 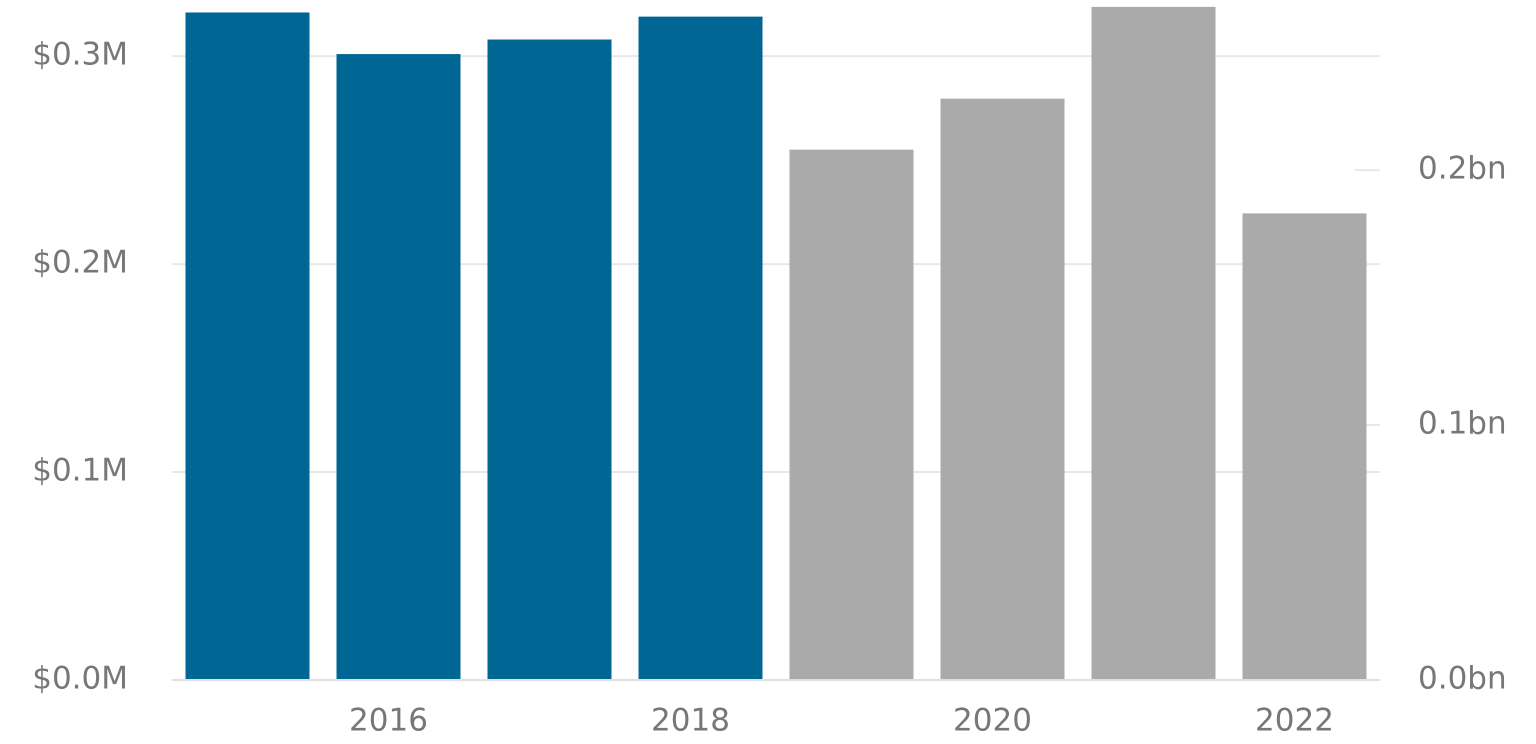 I want to click on y-tick-label: $0.1M, so click(x=80, y=471).